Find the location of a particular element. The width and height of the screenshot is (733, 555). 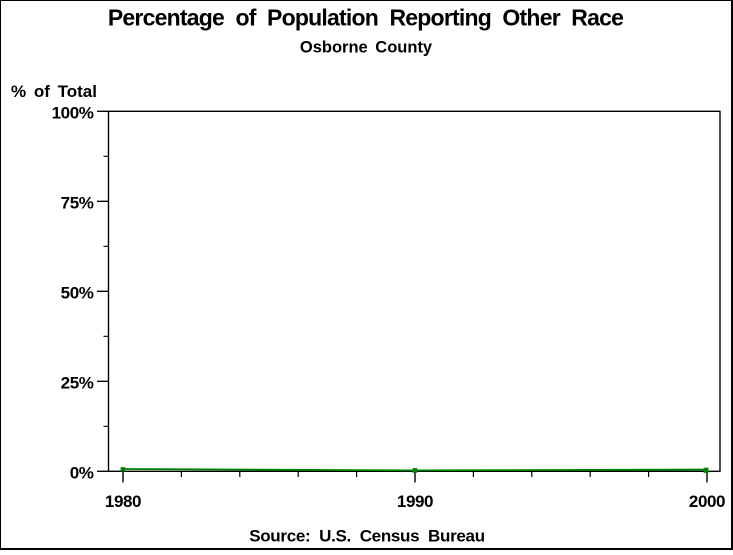

svg-text: 75% is located at coordinates (77, 203).